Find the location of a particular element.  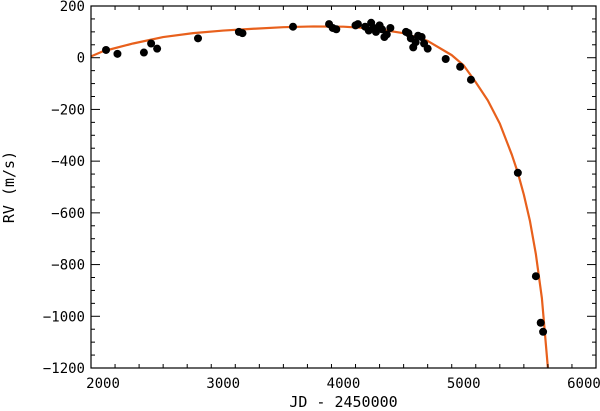

y-tick-label: −800 is located at coordinates (68, 266).